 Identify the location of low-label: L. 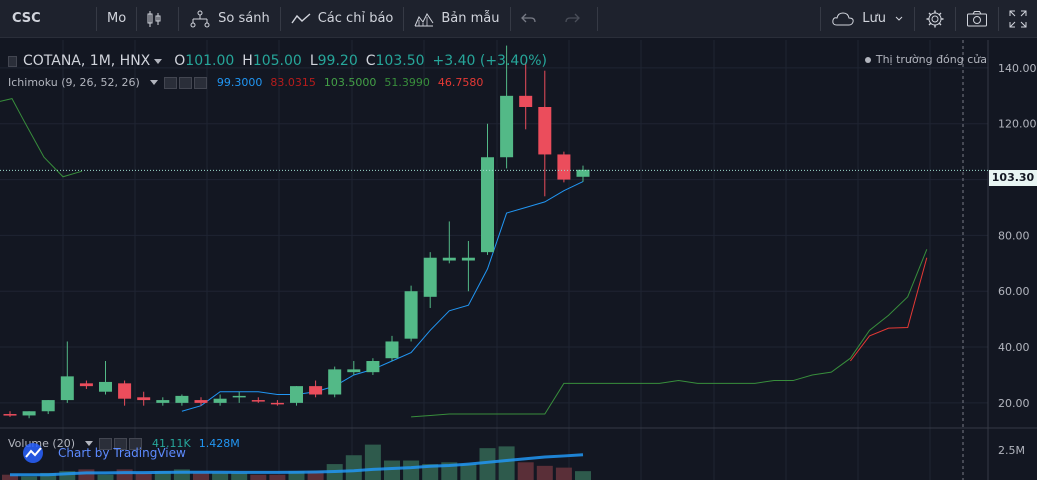
(313, 61).